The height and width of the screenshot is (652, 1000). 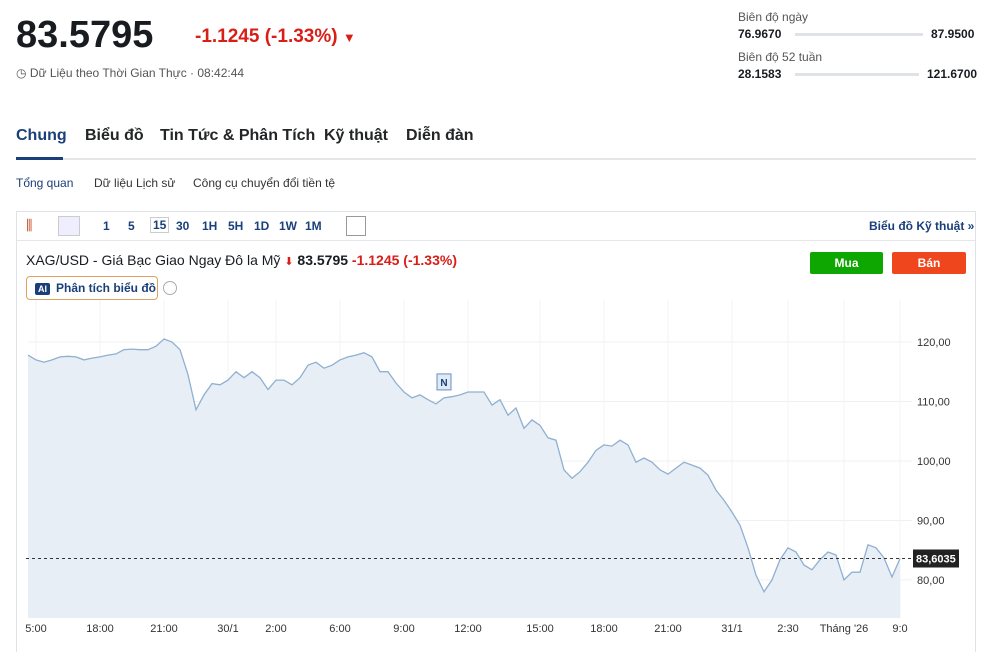 I want to click on y-tick-label: 100,00, so click(x=934, y=462).